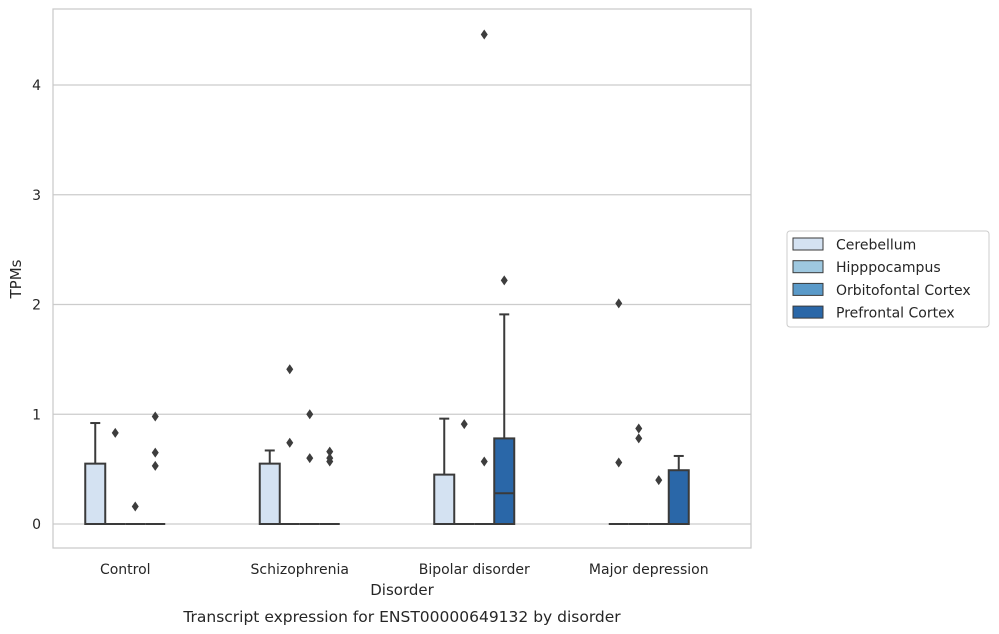 The image size is (999, 634). What do you see at coordinates (903, 291) in the screenshot?
I see `legend-label: Orbitofontal Cortex` at bounding box center [903, 291].